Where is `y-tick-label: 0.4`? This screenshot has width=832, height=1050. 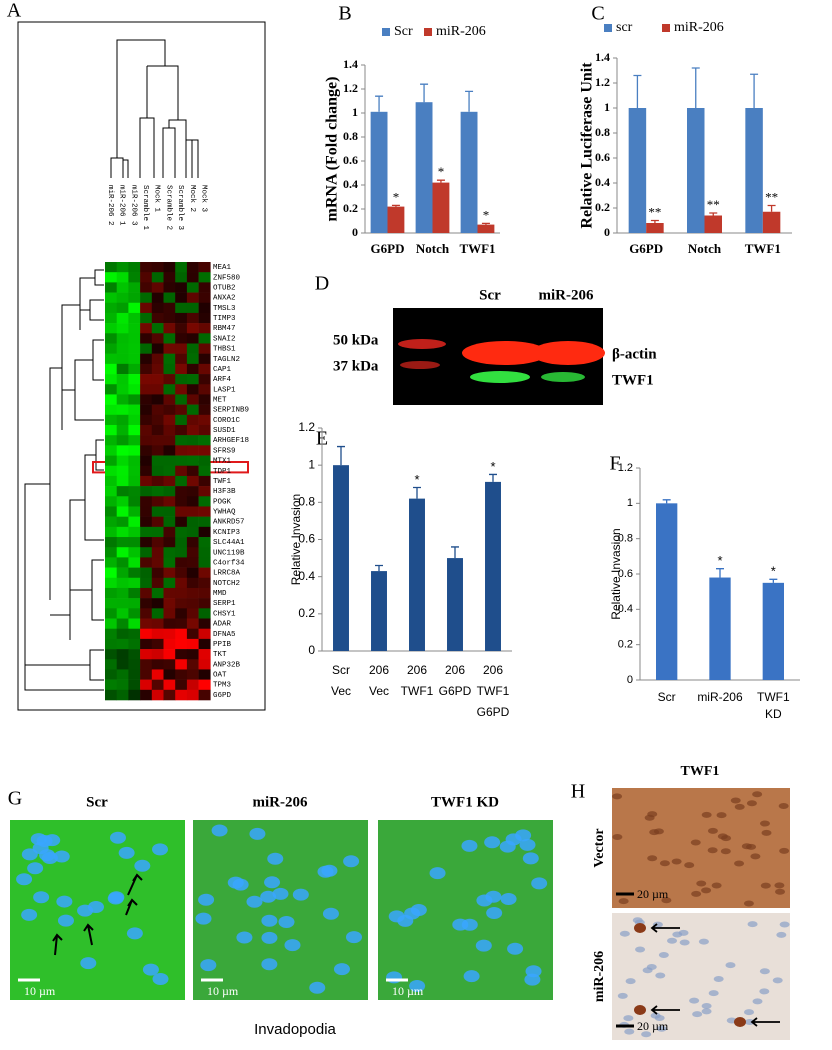 y-tick-label: 0.4 is located at coordinates (350, 184).